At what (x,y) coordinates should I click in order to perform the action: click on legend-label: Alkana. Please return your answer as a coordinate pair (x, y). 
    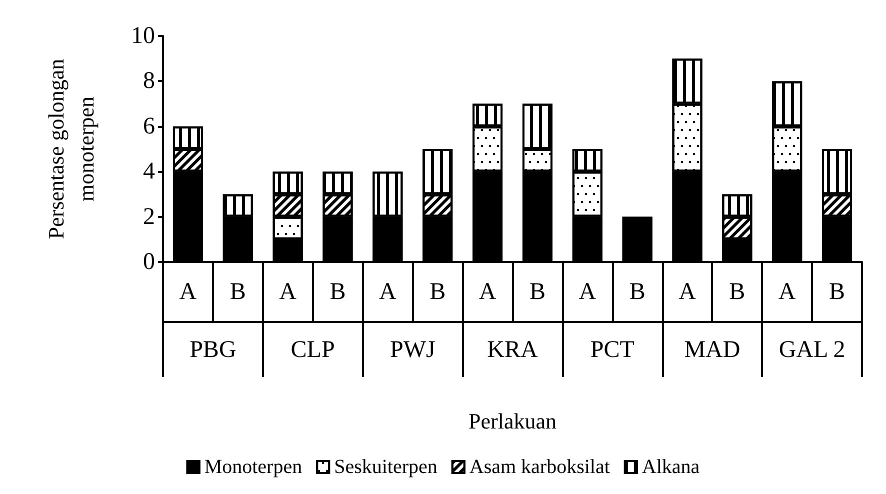
    Looking at the image, I should click on (671, 467).